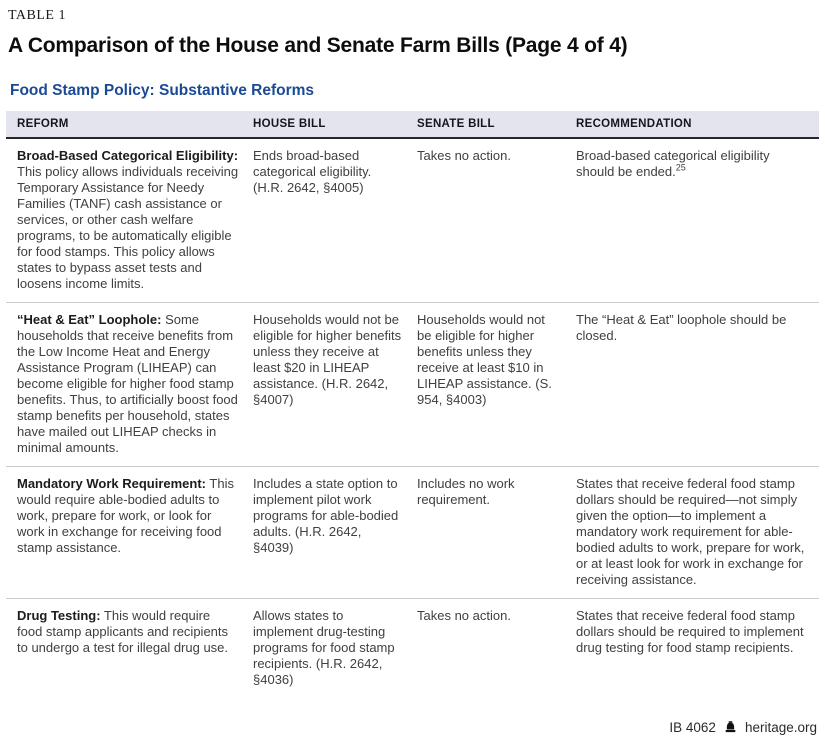 This screenshot has width=825, height=744. Describe the element at coordinates (128, 155) in the screenshot. I see `reform-term: Broad-Based Categorical Eligibility:` at that location.